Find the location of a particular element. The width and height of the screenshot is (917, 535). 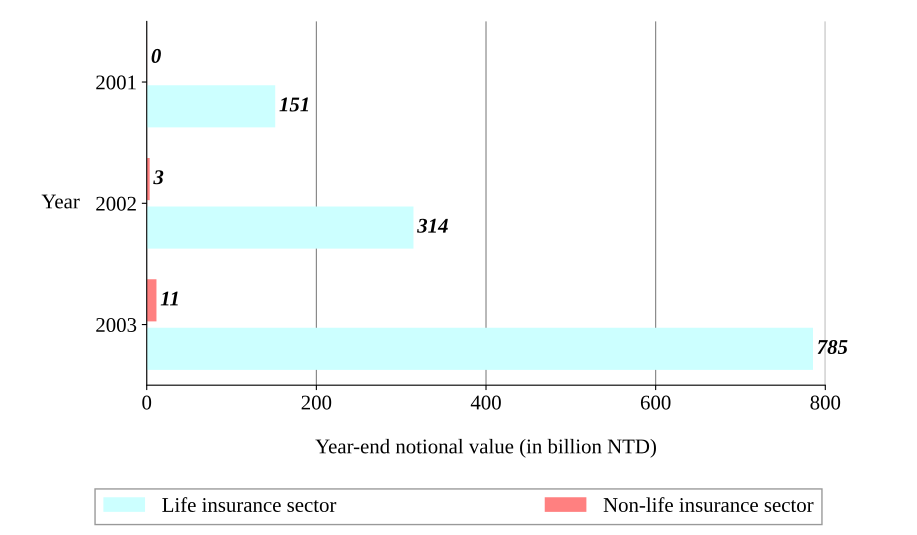

y-tick-label: 2003 is located at coordinates (116, 325).